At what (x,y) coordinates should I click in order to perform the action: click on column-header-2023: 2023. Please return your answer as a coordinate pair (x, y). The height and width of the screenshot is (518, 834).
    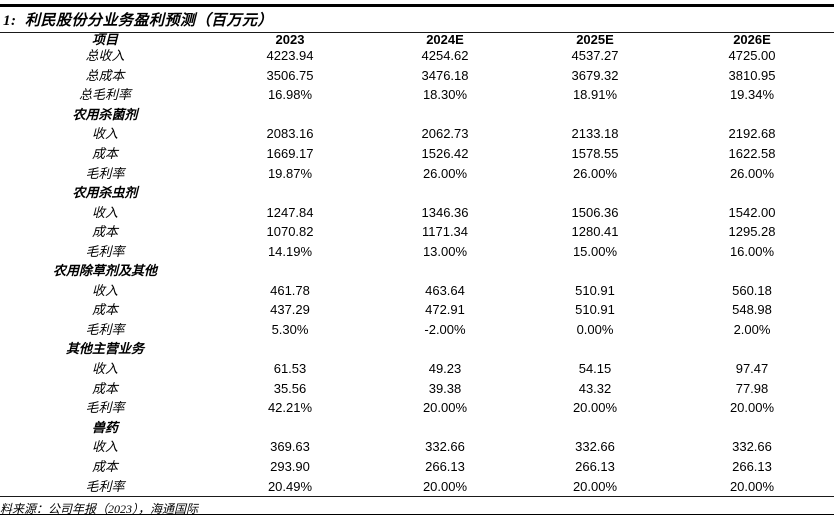
    Looking at the image, I should click on (290, 39).